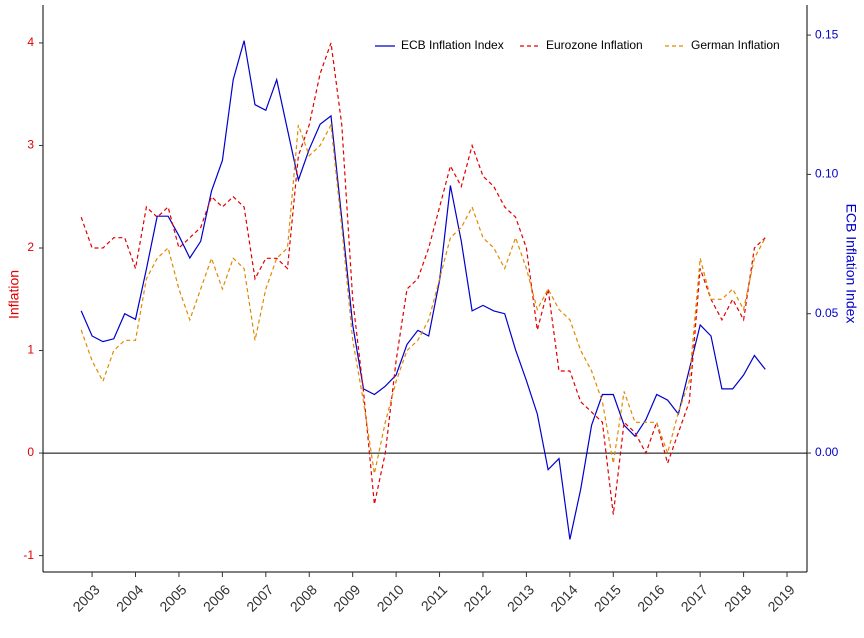  I want to click on legend-label: German Inflation, so click(735, 45).